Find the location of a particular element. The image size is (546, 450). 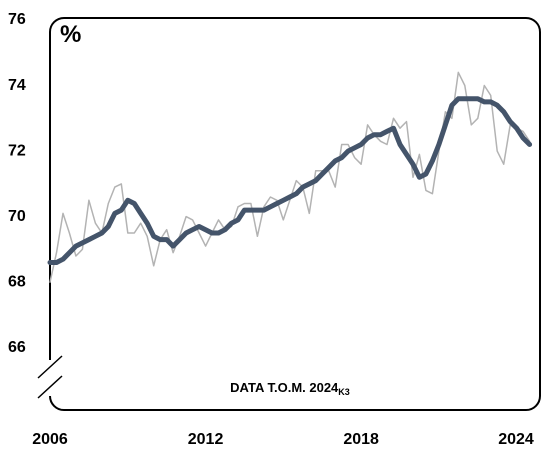

x-tick-label: 2006 is located at coordinates (50, 439).